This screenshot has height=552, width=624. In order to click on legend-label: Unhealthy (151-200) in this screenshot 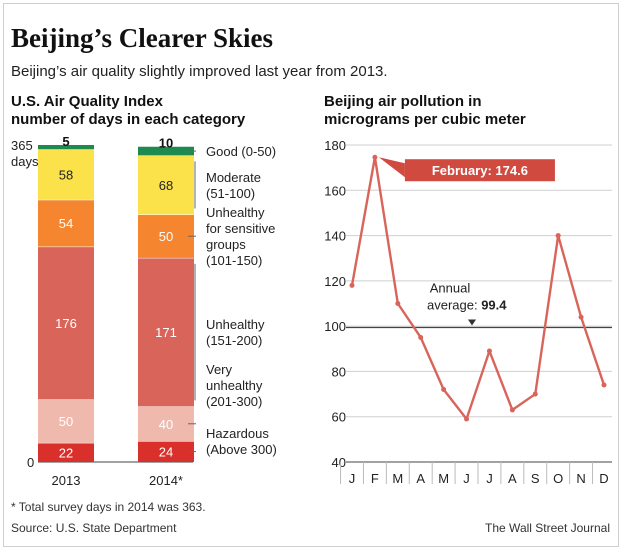, I will do `click(235, 332)`.